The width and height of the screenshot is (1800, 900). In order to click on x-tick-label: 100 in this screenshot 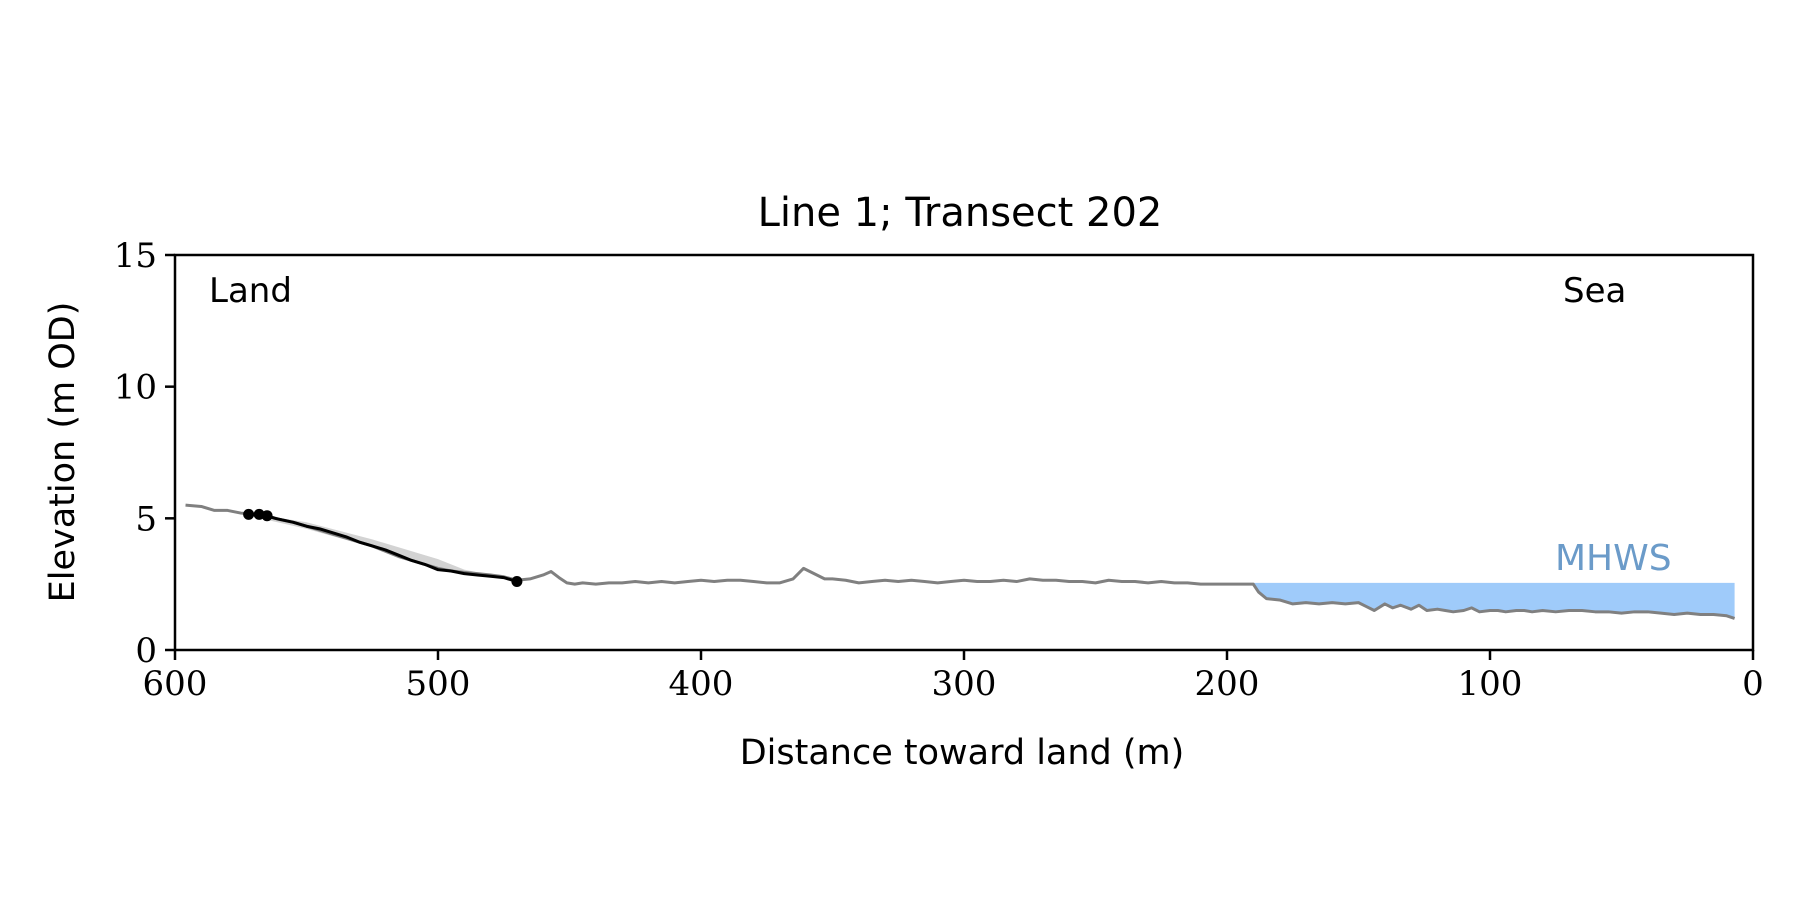, I will do `click(1490, 684)`.